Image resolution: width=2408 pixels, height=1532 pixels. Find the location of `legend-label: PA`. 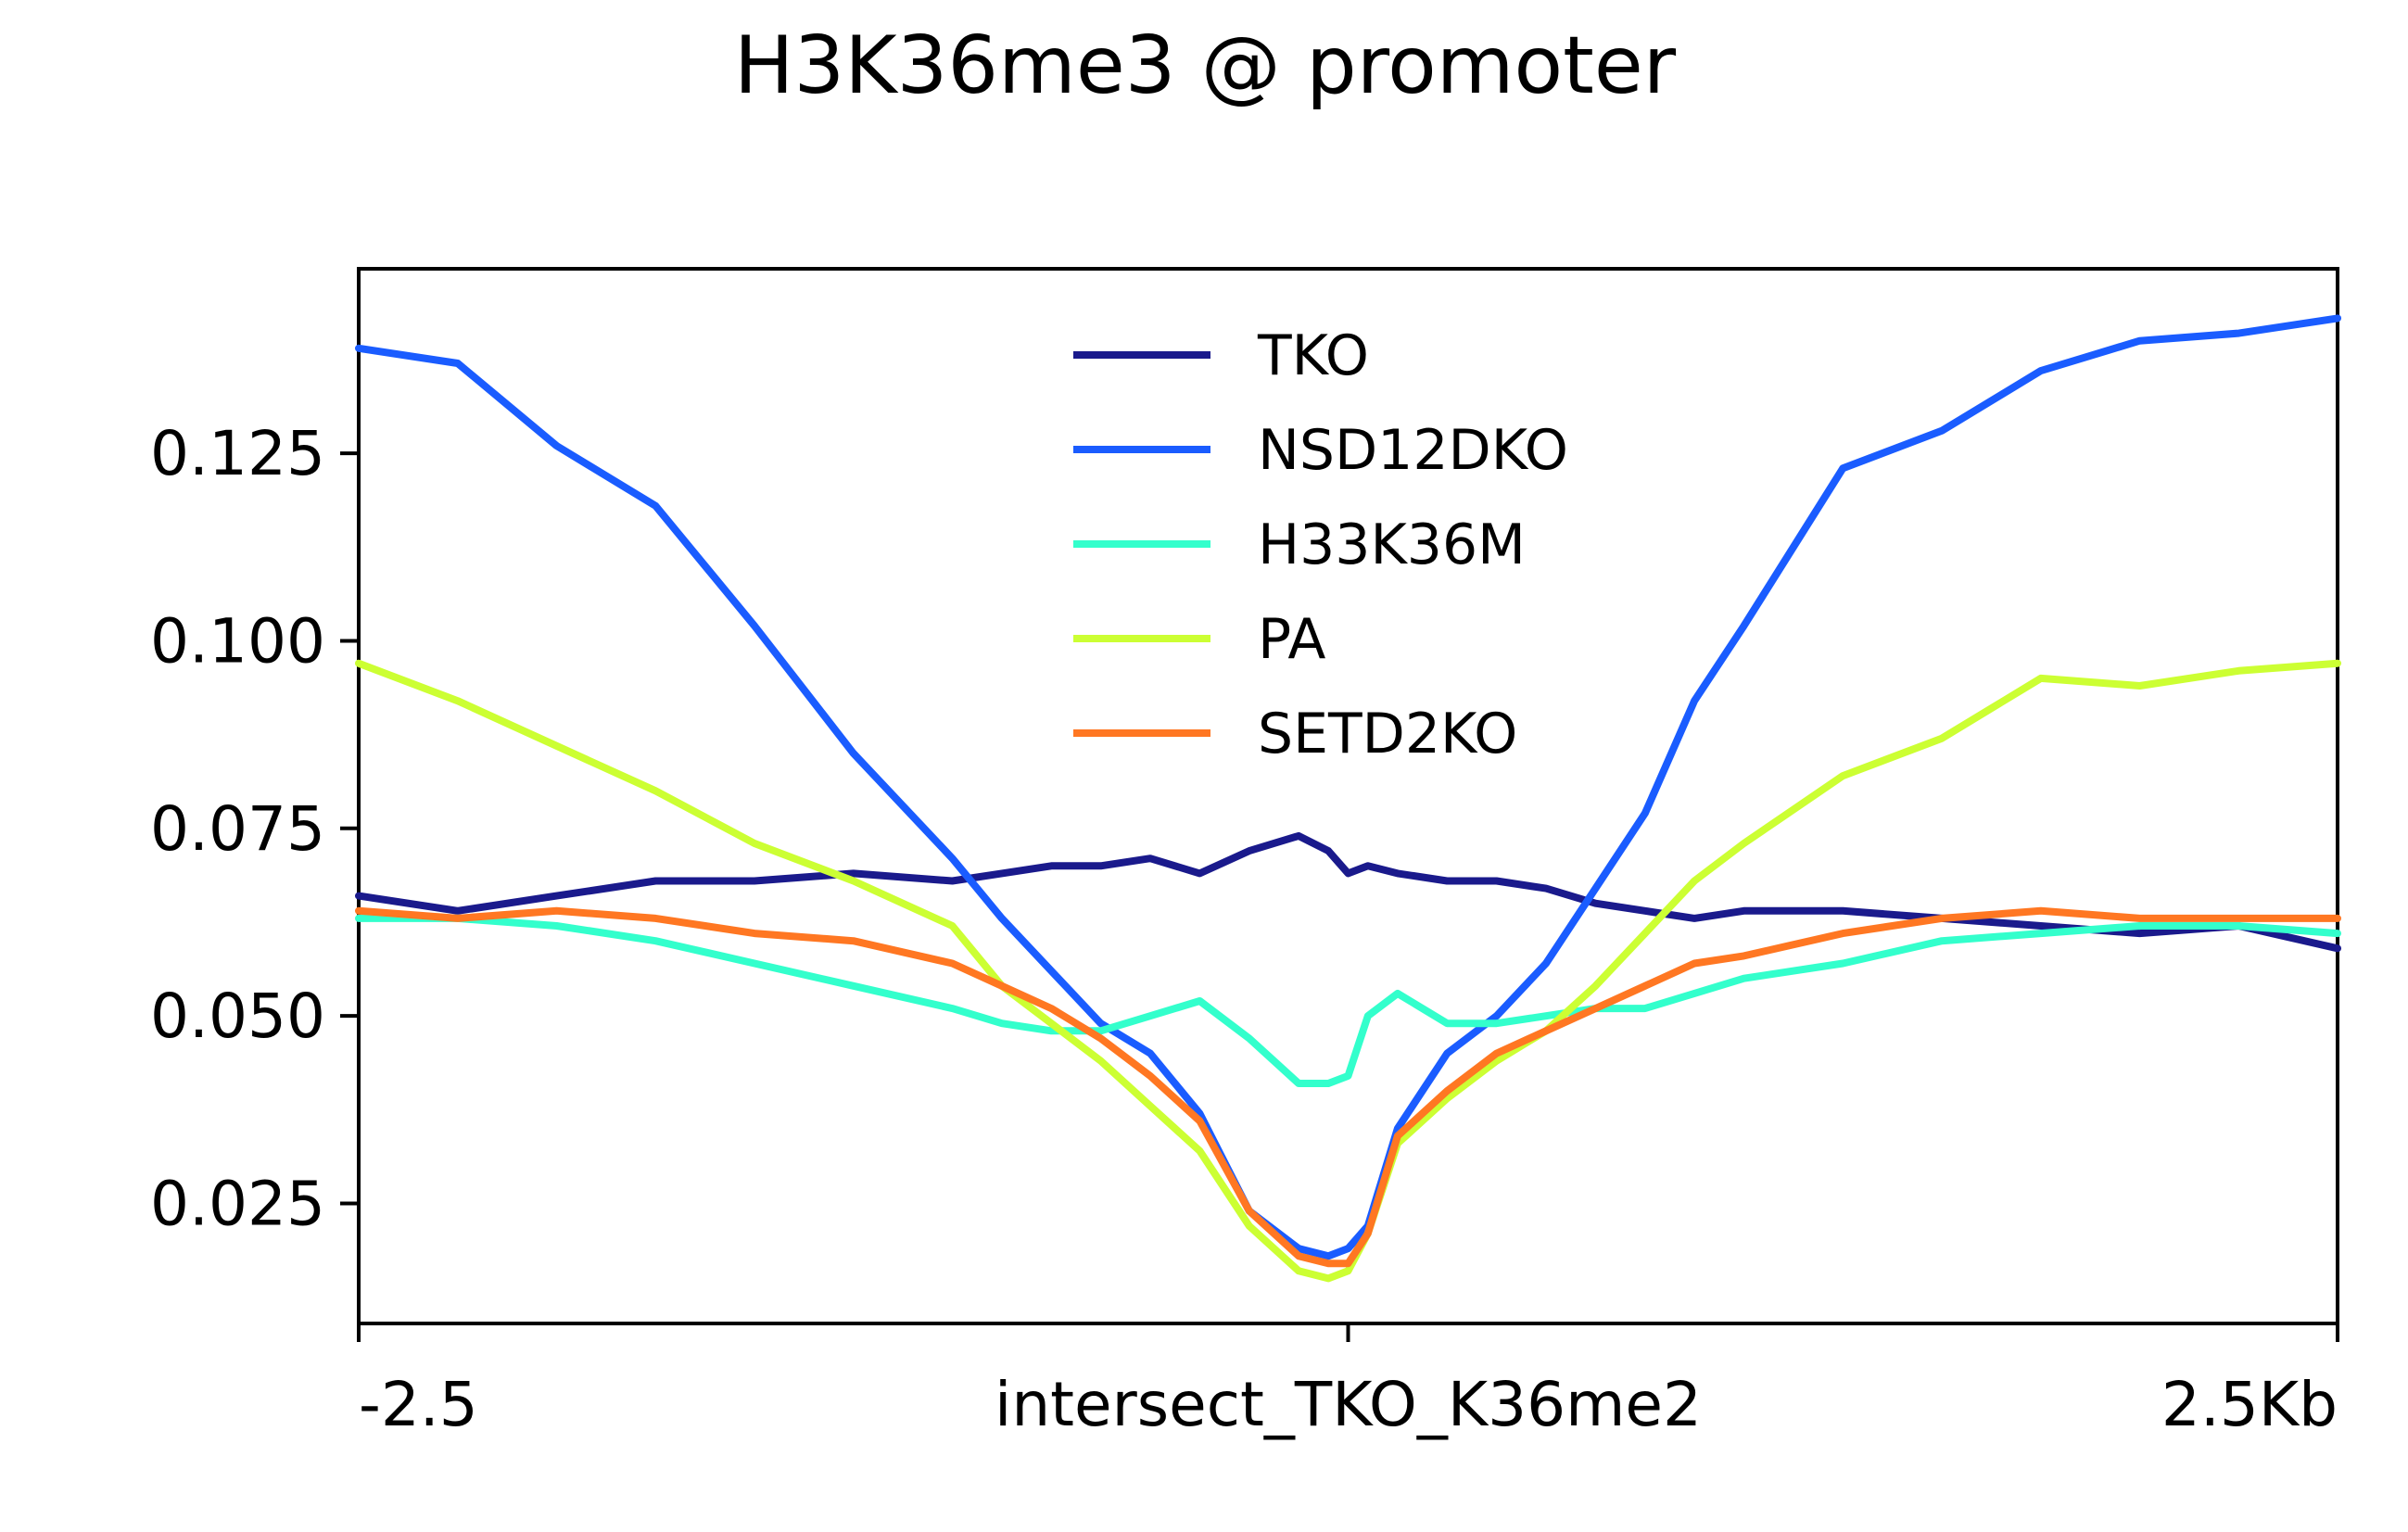

legend-label: PA is located at coordinates (1292, 639).